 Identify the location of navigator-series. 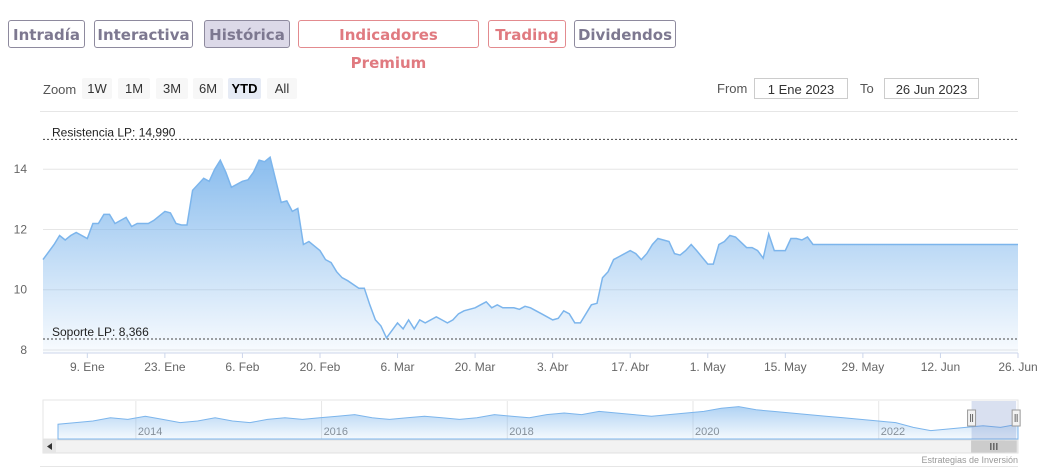
(538, 423).